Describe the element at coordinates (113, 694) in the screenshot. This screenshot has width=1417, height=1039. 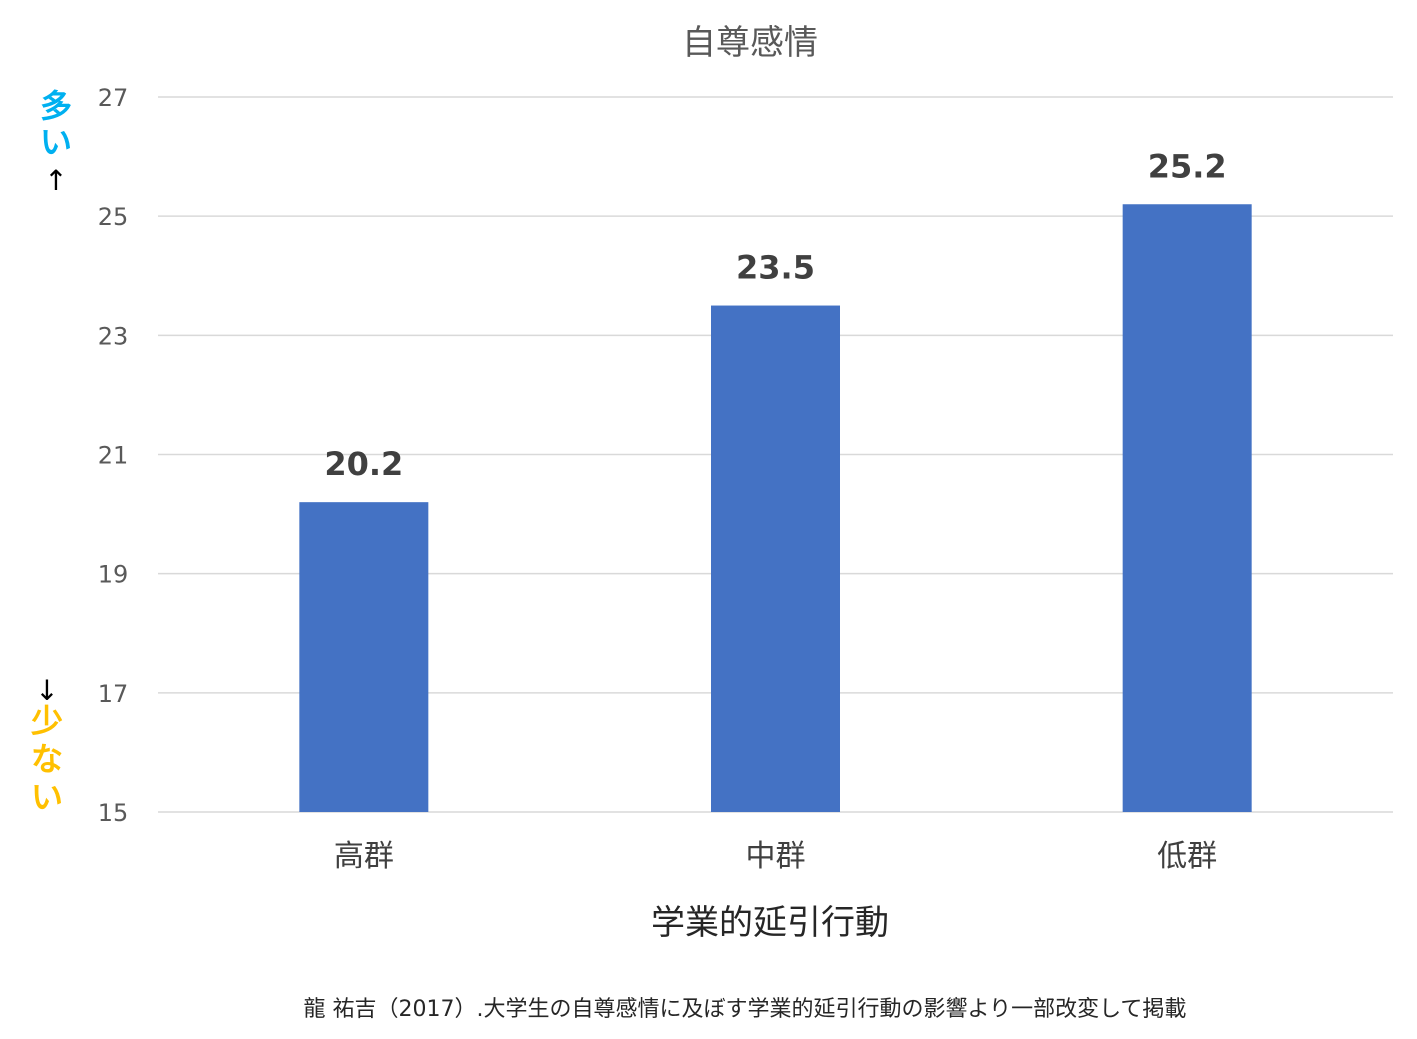
I see `y-tick-label: 17` at that location.